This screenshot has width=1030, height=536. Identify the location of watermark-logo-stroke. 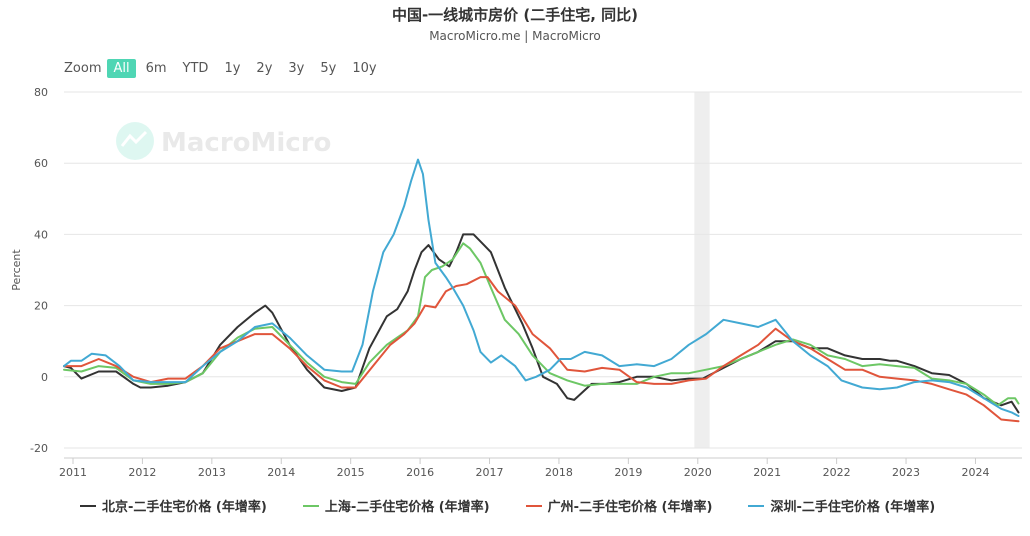
(134, 138).